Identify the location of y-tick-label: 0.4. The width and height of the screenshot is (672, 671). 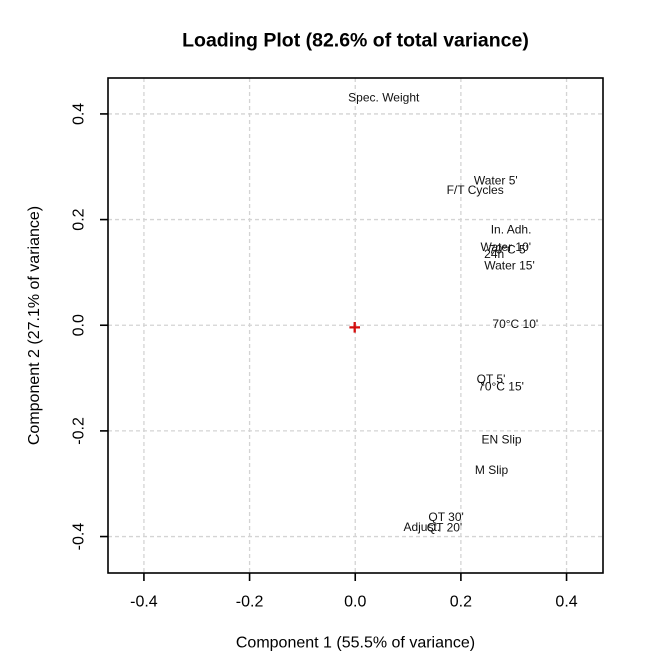
(79, 114).